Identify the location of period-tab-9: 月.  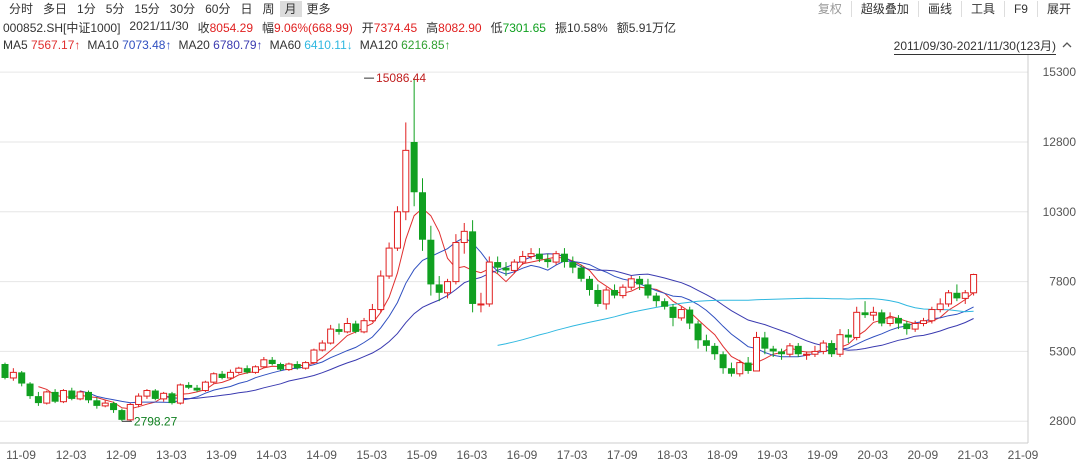
(290, 9).